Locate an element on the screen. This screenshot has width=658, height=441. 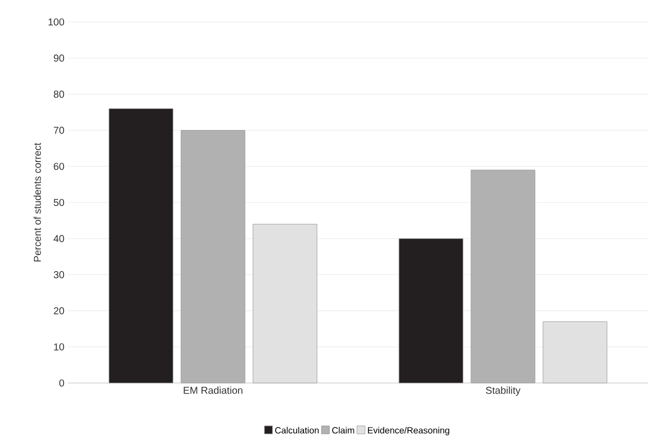
y-tick-label: 100 is located at coordinates (56, 22).